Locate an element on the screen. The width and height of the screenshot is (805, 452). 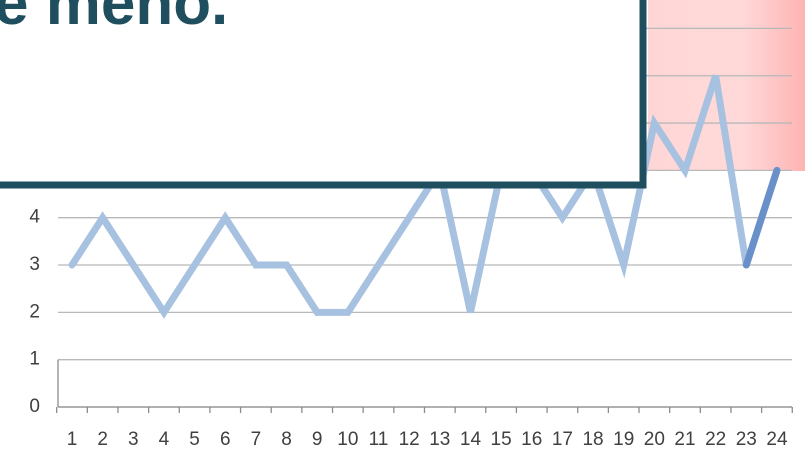
x-tick-label: 11 is located at coordinates (379, 439).